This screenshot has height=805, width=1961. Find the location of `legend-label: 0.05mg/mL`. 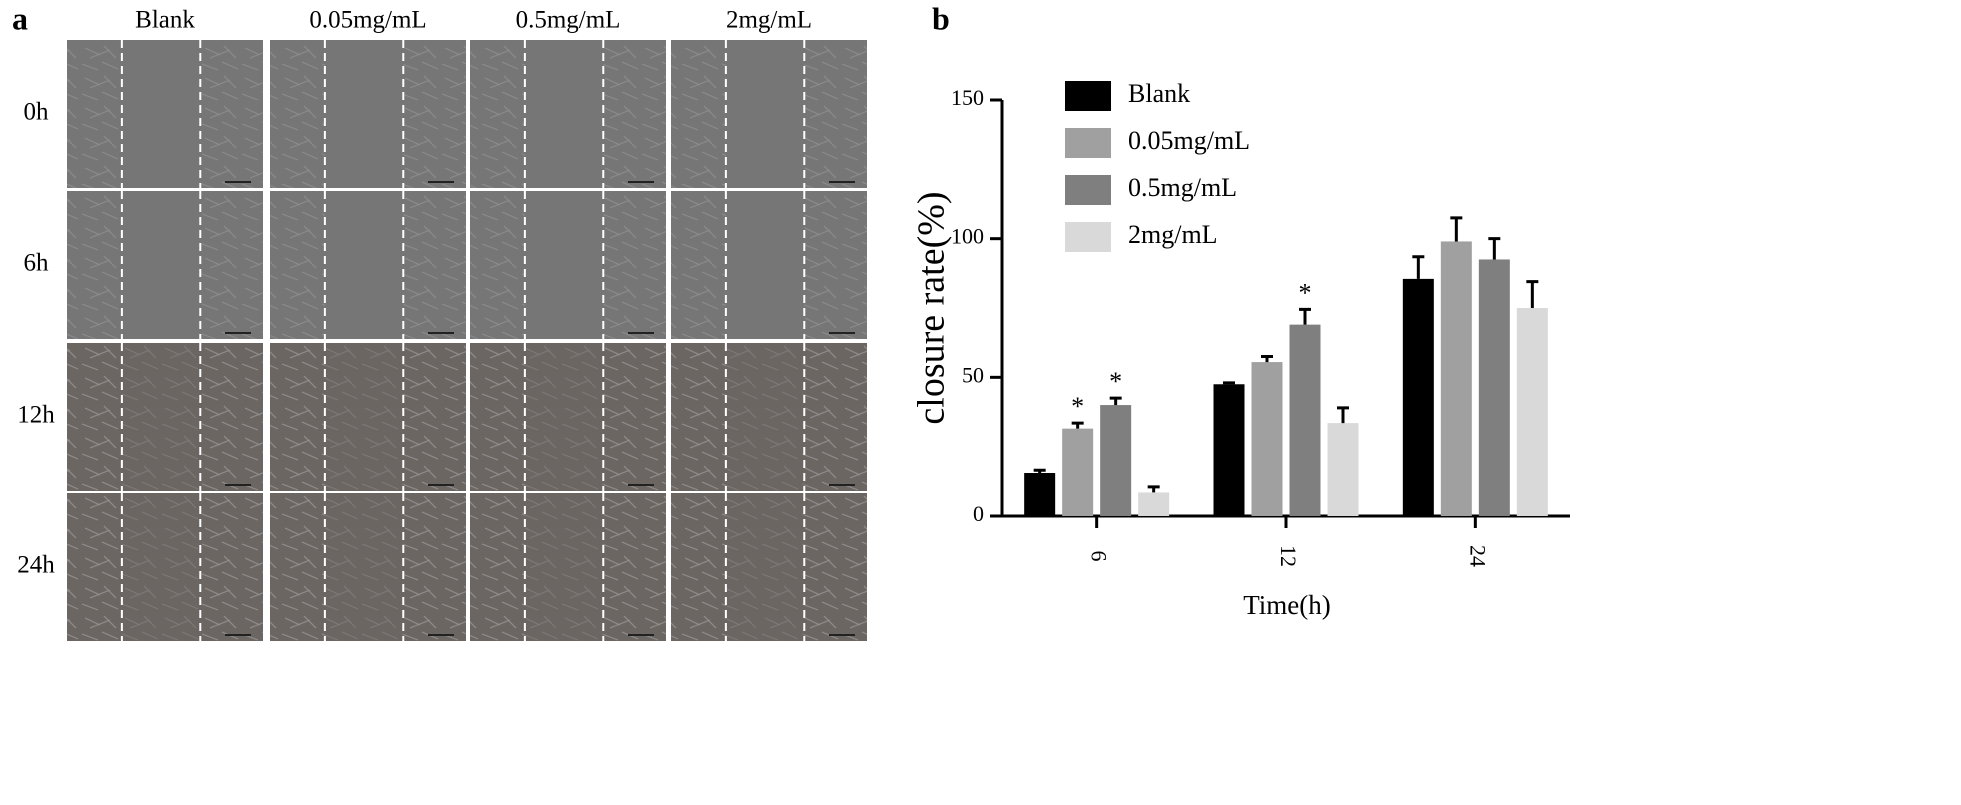

legend-label: 0.05mg/mL is located at coordinates (1189, 140).